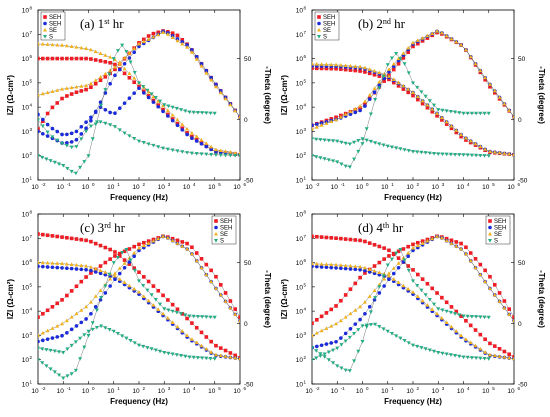 Image resolution: width=550 pixels, height=417 pixels. Describe the element at coordinates (139, 98) in the screenshot. I see `fit-line-magnitude` at that location.